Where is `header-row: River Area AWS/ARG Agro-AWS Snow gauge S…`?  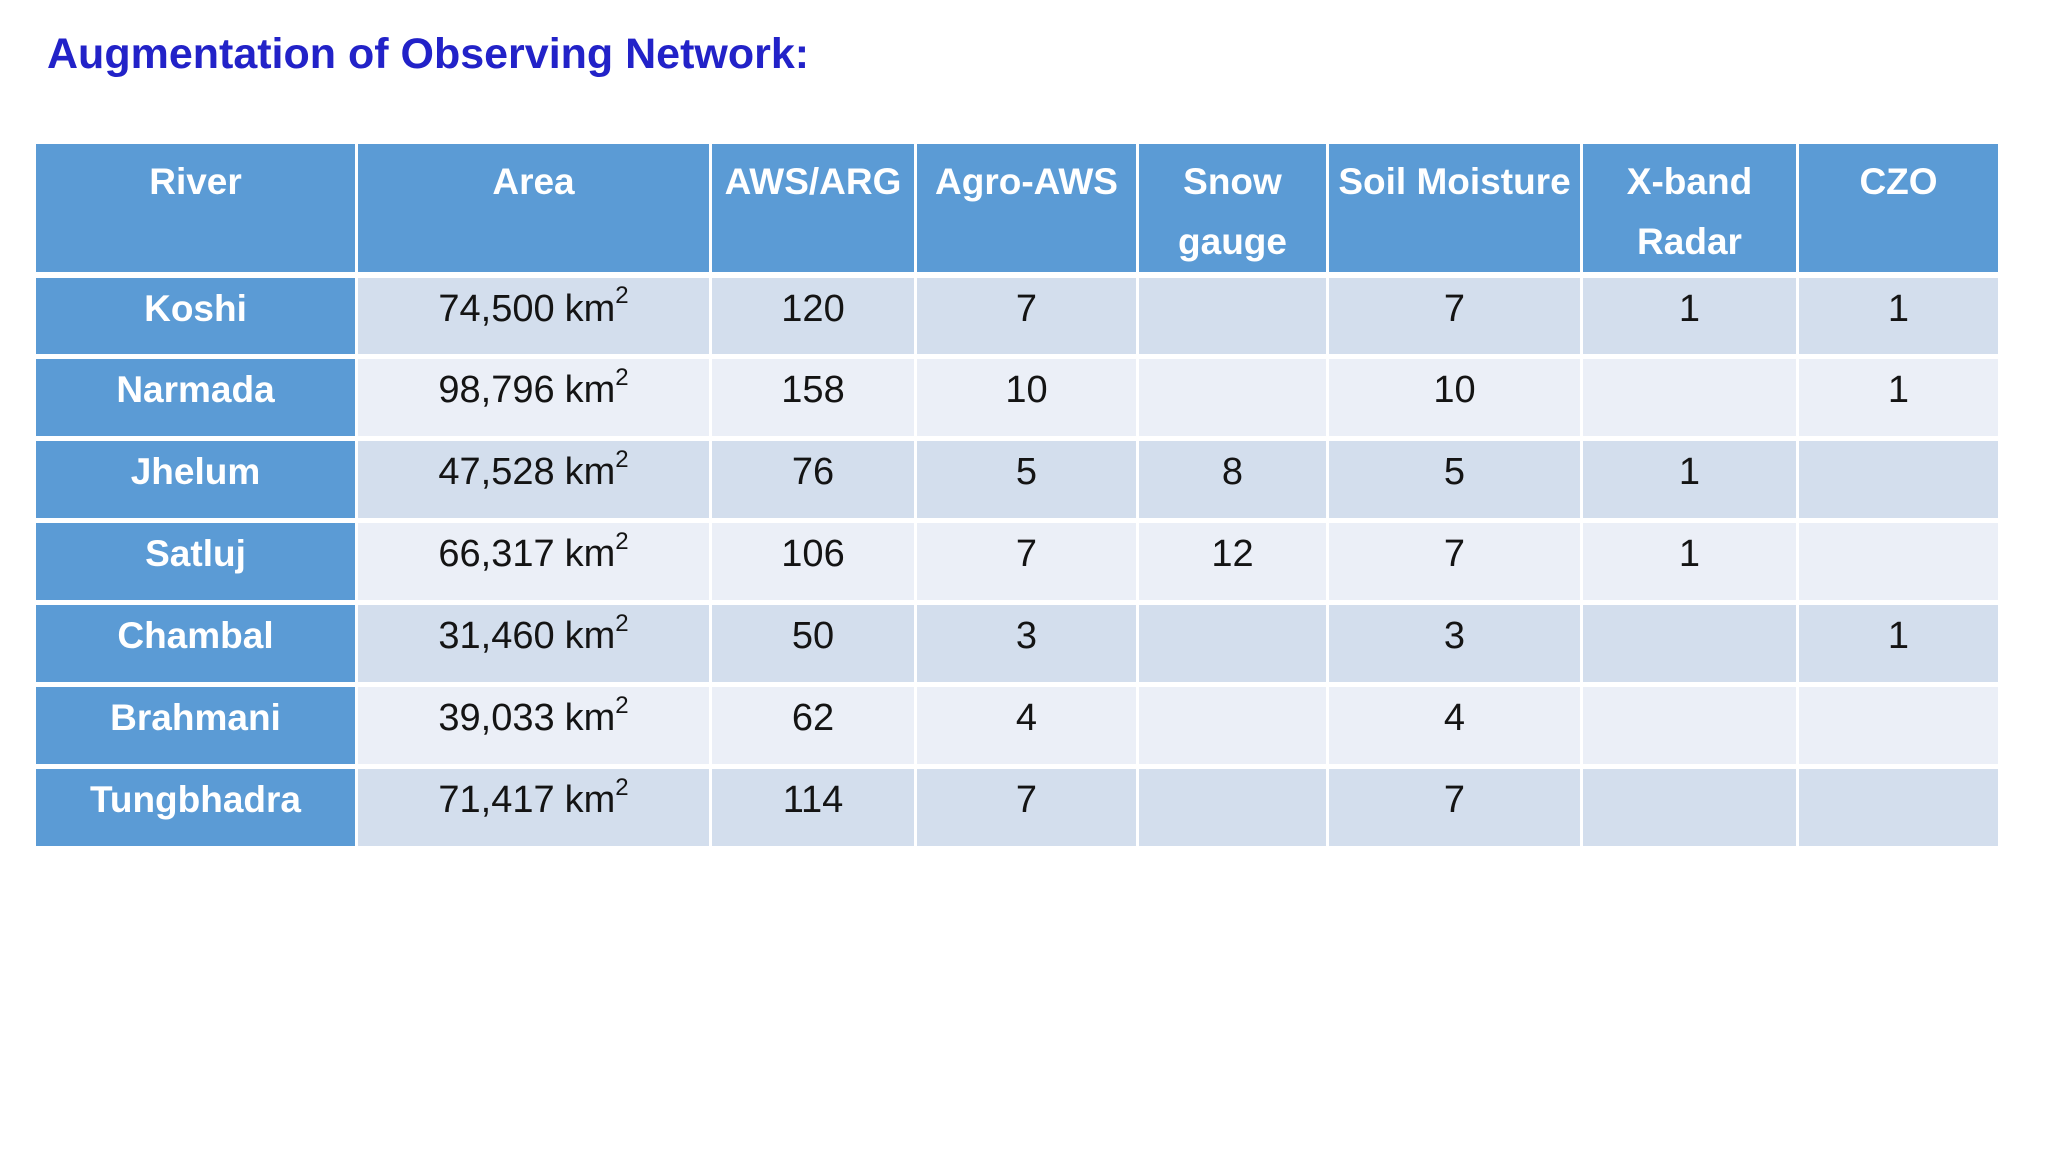
header-row: River Area AWS/ARG Agro-AWS Snow gauge S… is located at coordinates (1017, 209).